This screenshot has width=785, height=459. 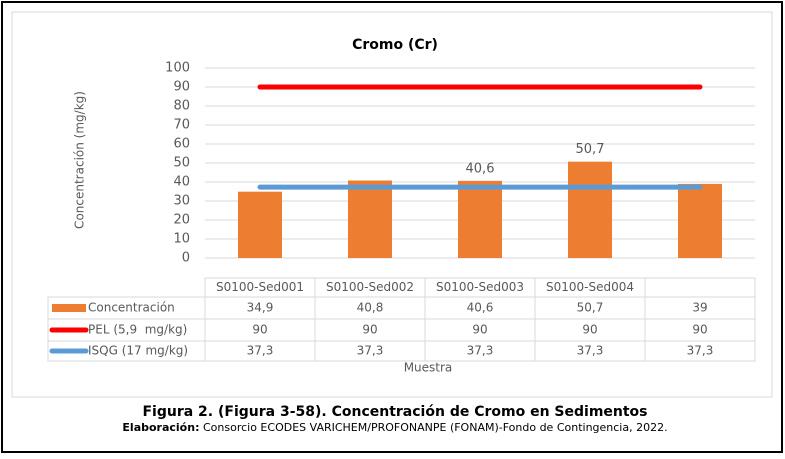 I want to click on data-label: 50,7, so click(x=590, y=149).